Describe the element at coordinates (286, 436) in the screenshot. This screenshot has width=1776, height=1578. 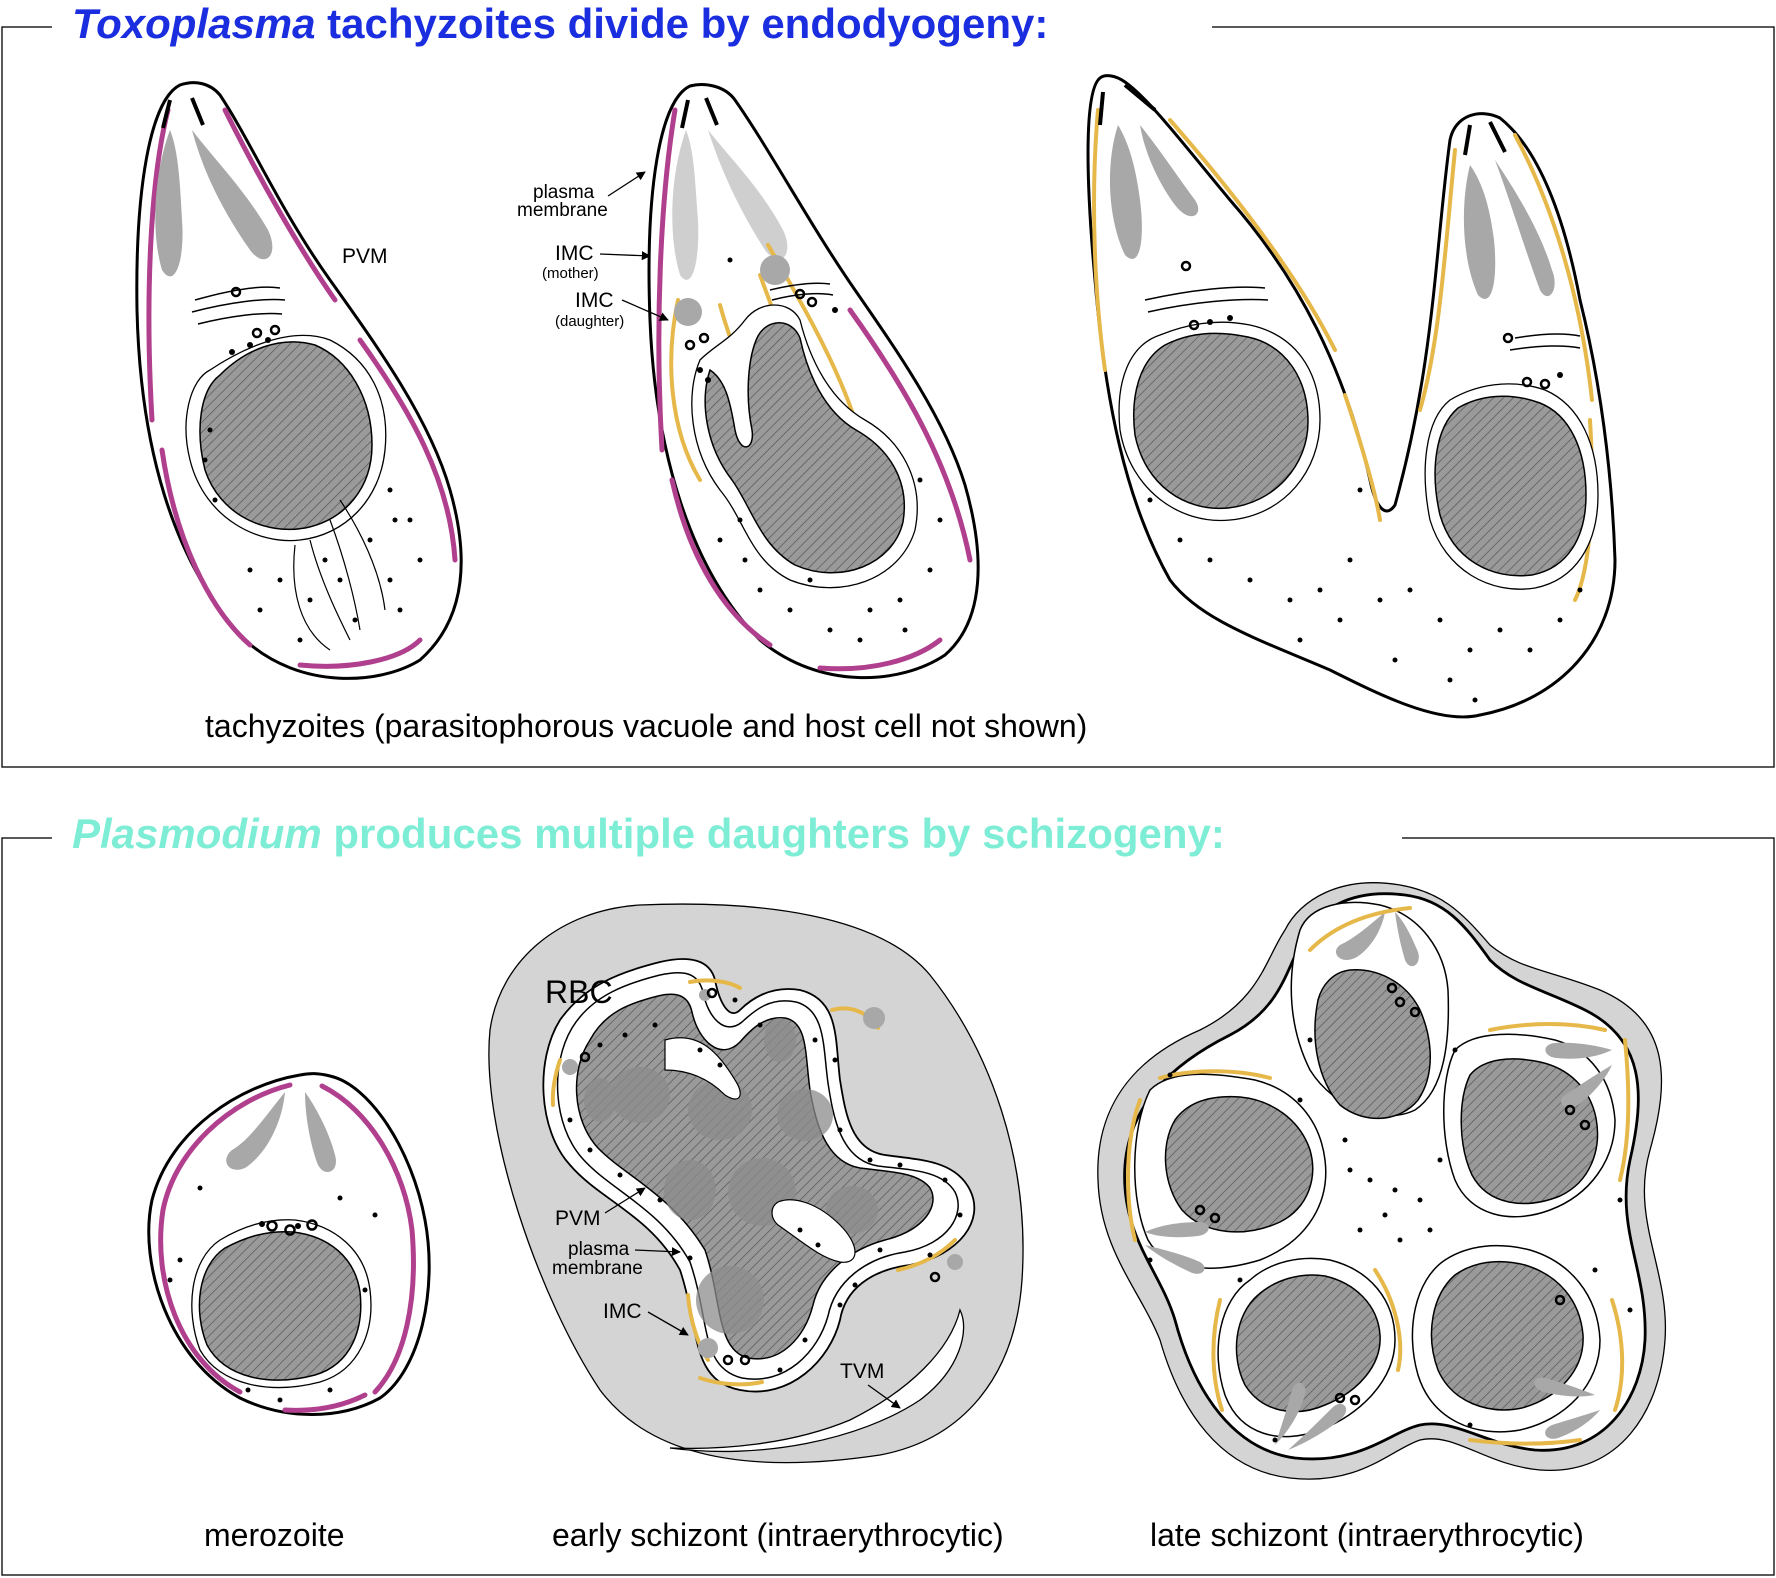
I see `tachyzoite-1-nucleus` at that location.